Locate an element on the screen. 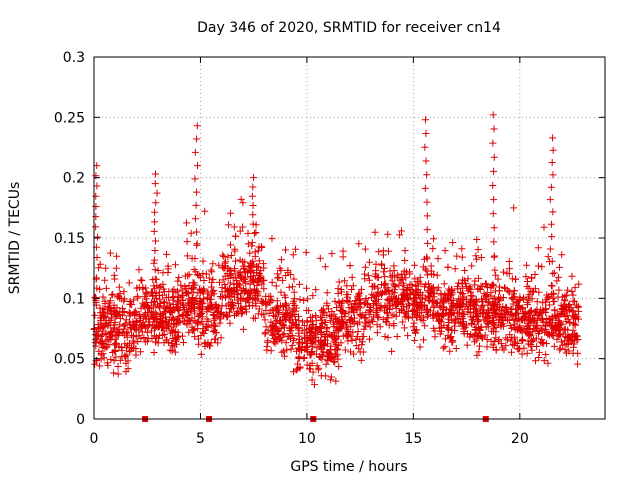 The height and width of the screenshot is (480, 640). y-axis-label: SRMTID / TECUs is located at coordinates (15, 238).